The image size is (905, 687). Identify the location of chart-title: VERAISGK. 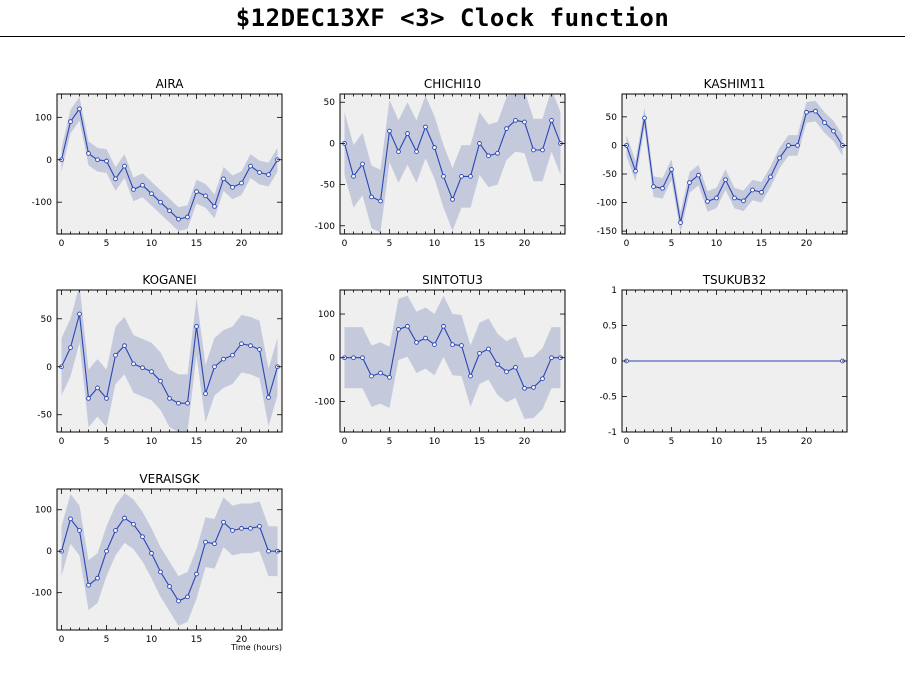
(169, 479).